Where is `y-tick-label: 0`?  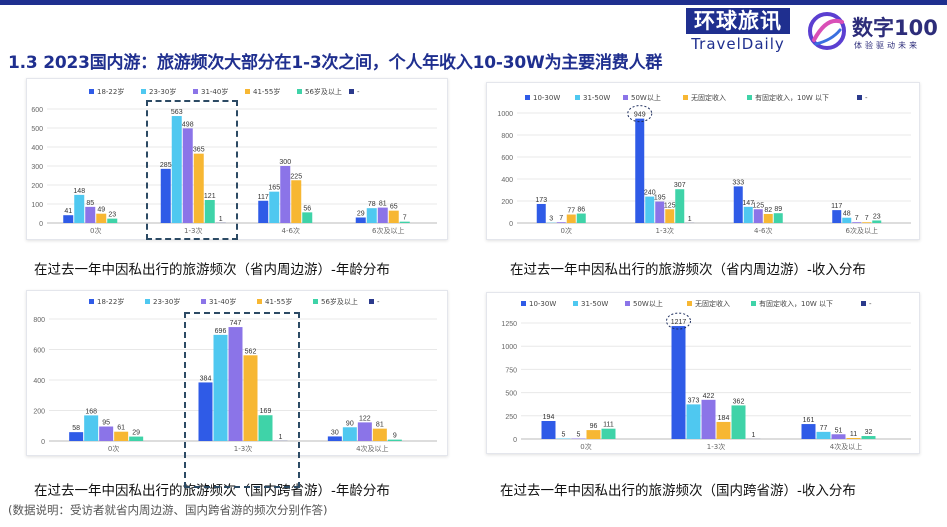 y-tick-label: 0 is located at coordinates (515, 440).